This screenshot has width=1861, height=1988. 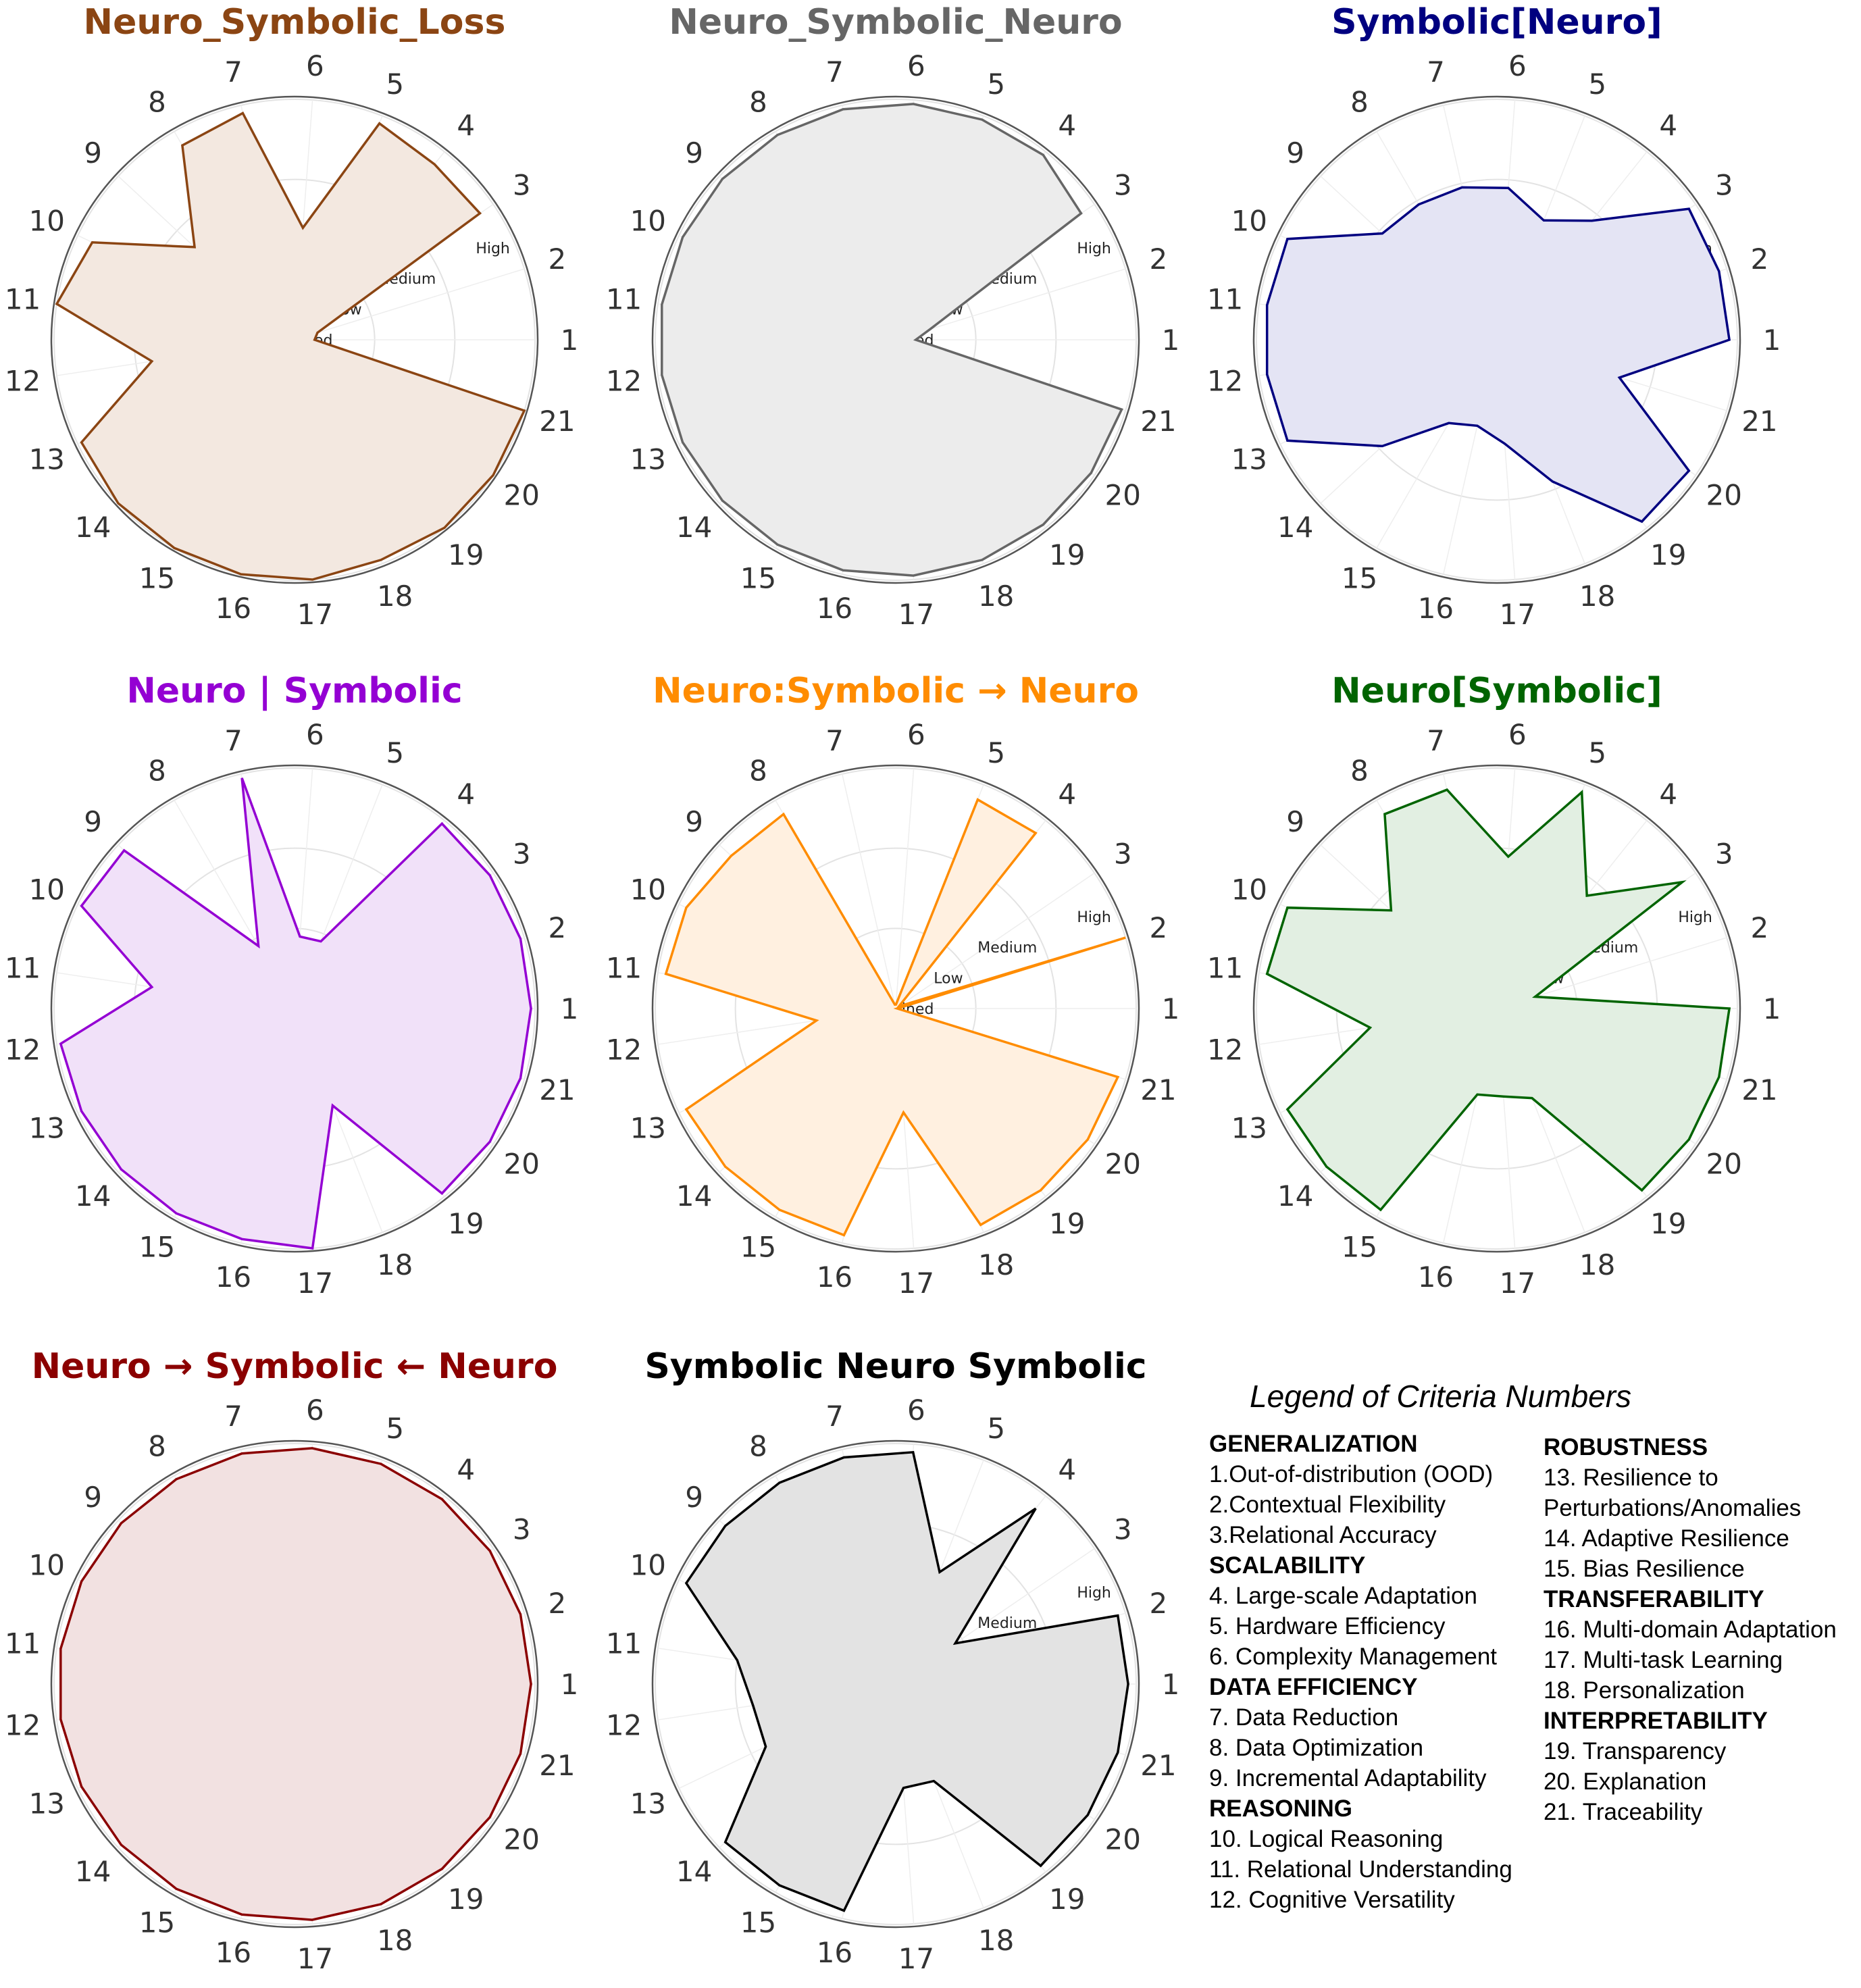 I want to click on category-label: 12, so click(x=23, y=1050).